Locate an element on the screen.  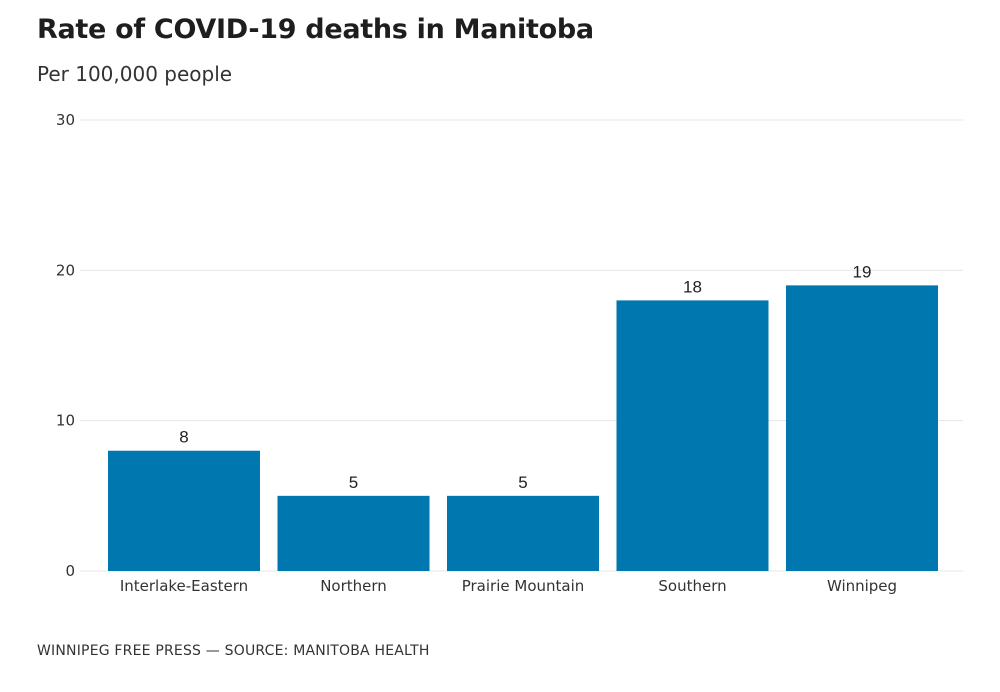
y-axis-ticks: 0 10 20 30 is located at coordinates (65, 345).